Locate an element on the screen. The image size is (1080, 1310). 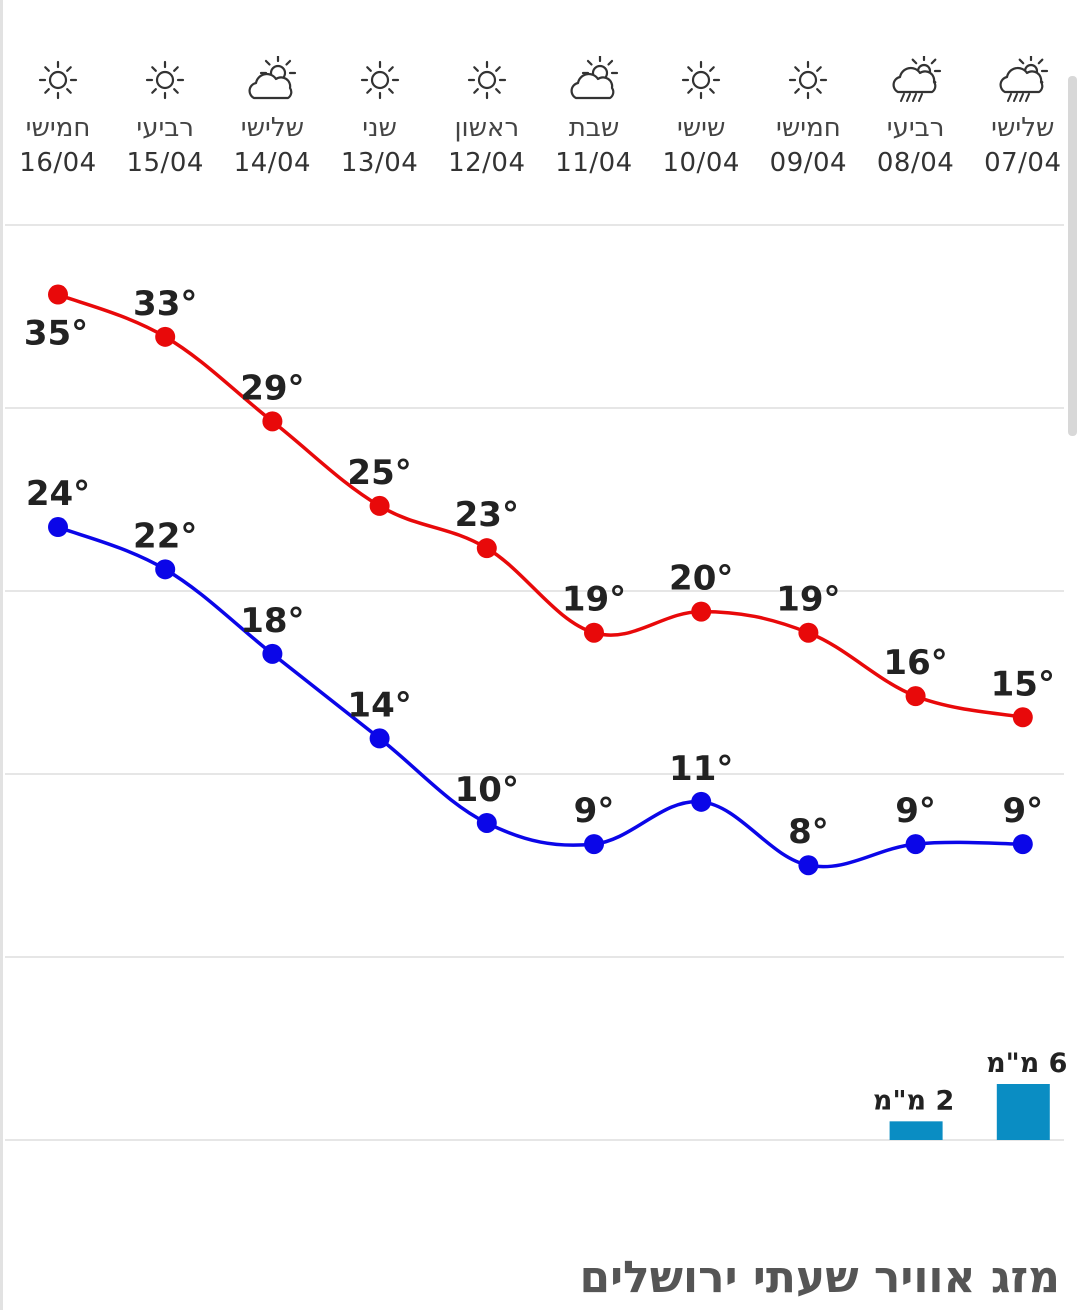
day-column: רביעי 15/04 is located at coordinates (165, 115).